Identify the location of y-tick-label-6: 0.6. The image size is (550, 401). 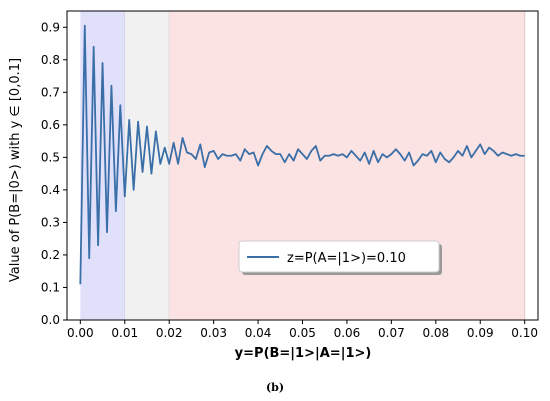
(50, 125).